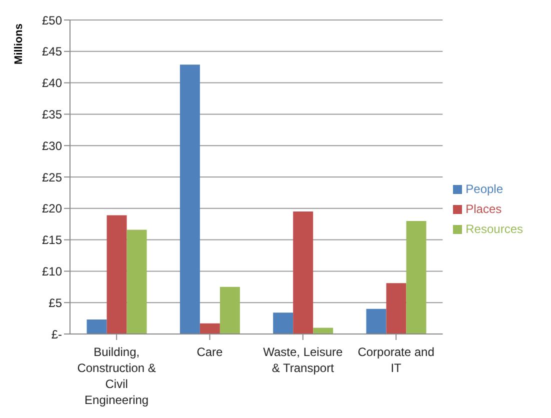  I want to click on y-tick-label: £15, so click(52, 240).